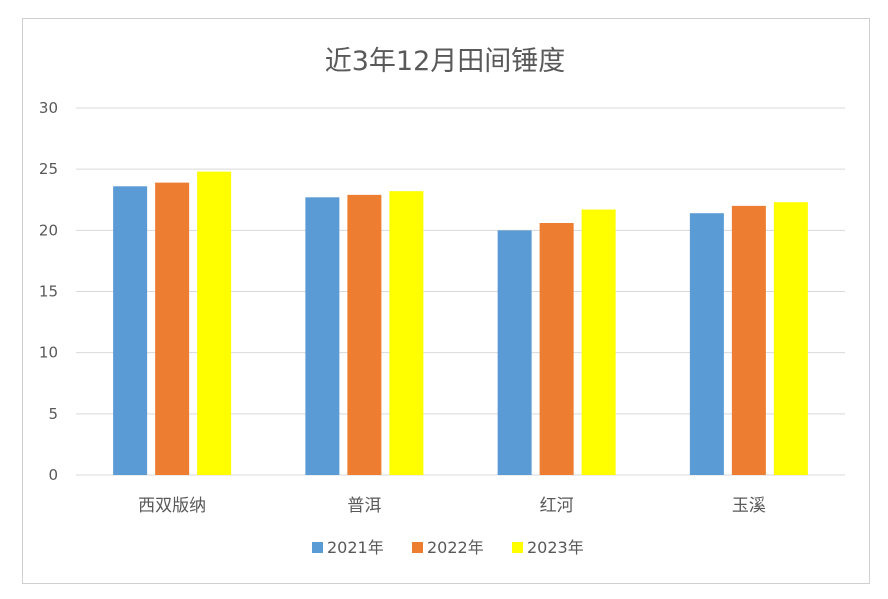 The width and height of the screenshot is (888, 599). What do you see at coordinates (555, 547) in the screenshot?
I see `legend-label: 2023年` at bounding box center [555, 547].